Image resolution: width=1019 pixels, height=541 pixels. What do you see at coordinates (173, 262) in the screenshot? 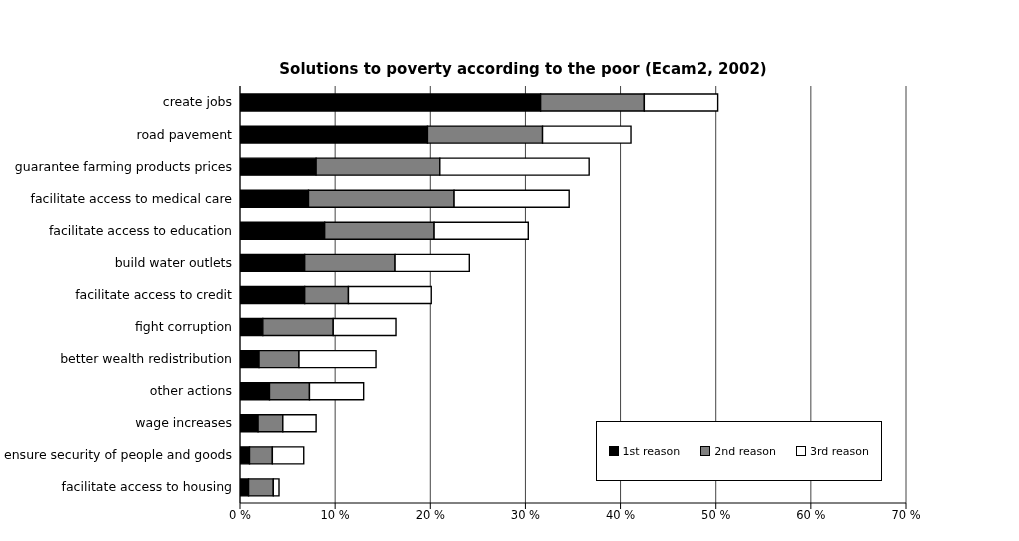
I see `y-tick-label: build water outlets` at bounding box center [173, 262].